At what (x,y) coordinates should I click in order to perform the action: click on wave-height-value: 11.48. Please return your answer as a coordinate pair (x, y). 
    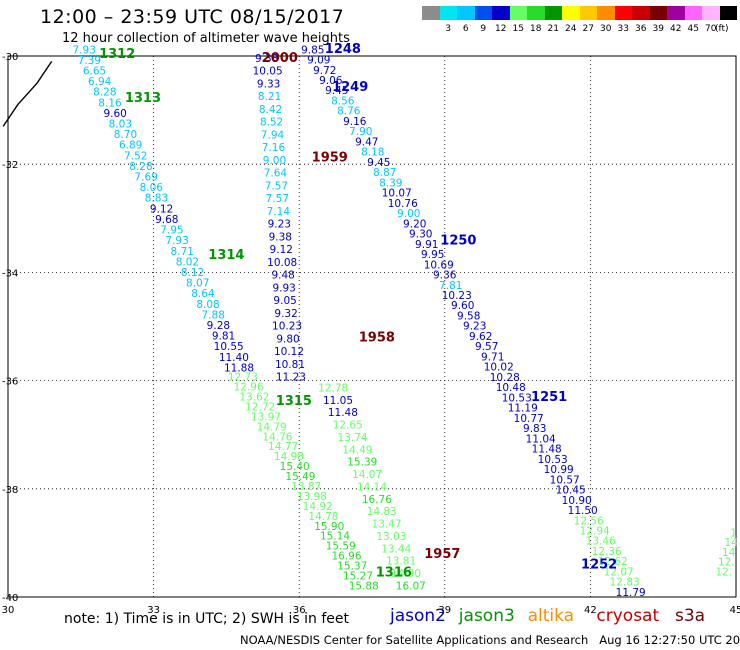
    Looking at the image, I should click on (547, 450).